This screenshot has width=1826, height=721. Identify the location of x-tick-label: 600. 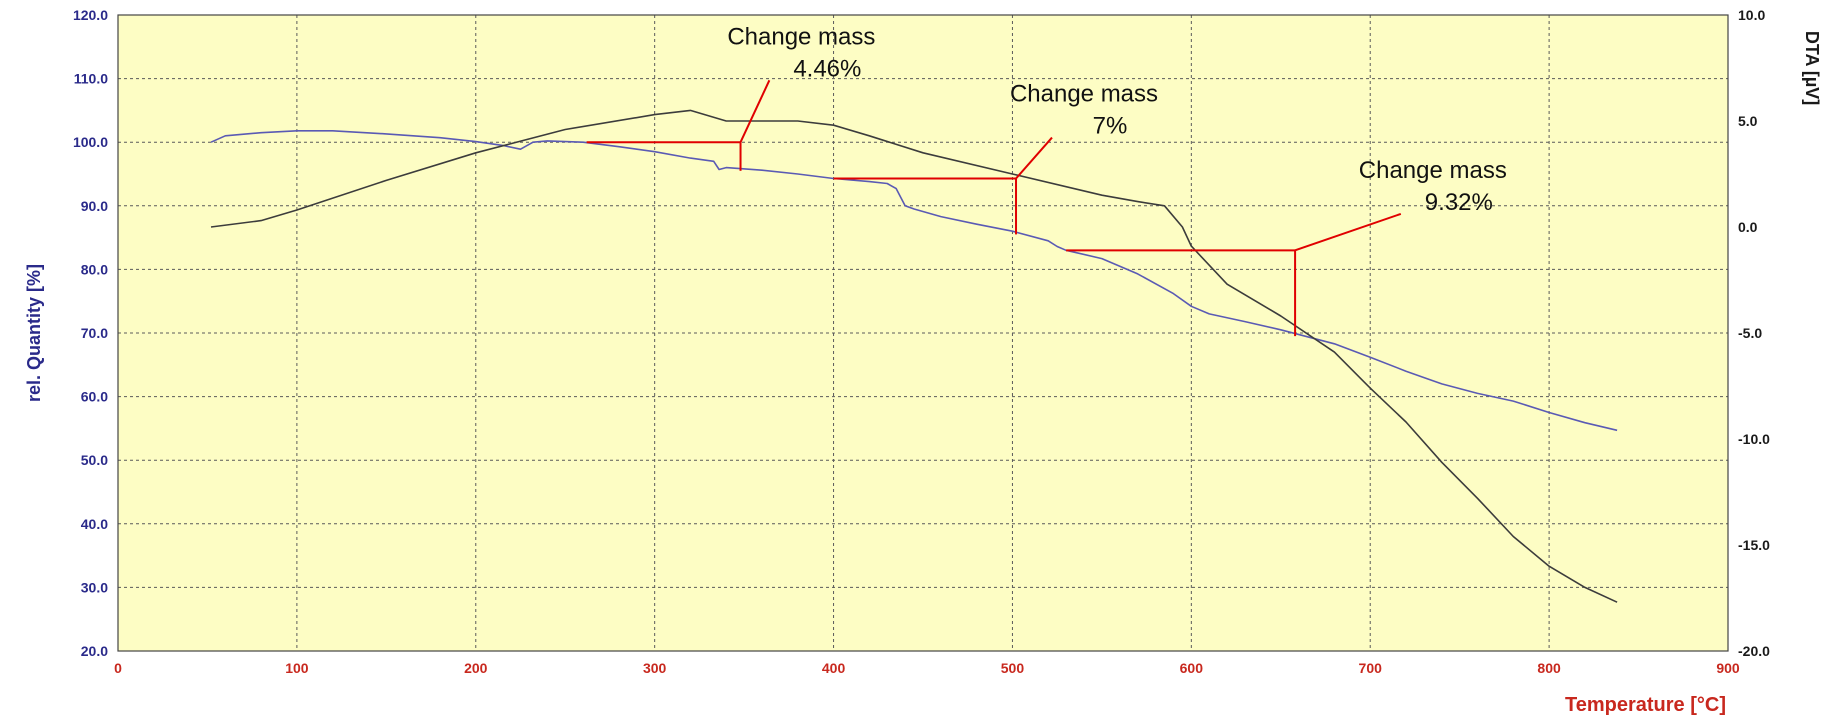
(1192, 668).